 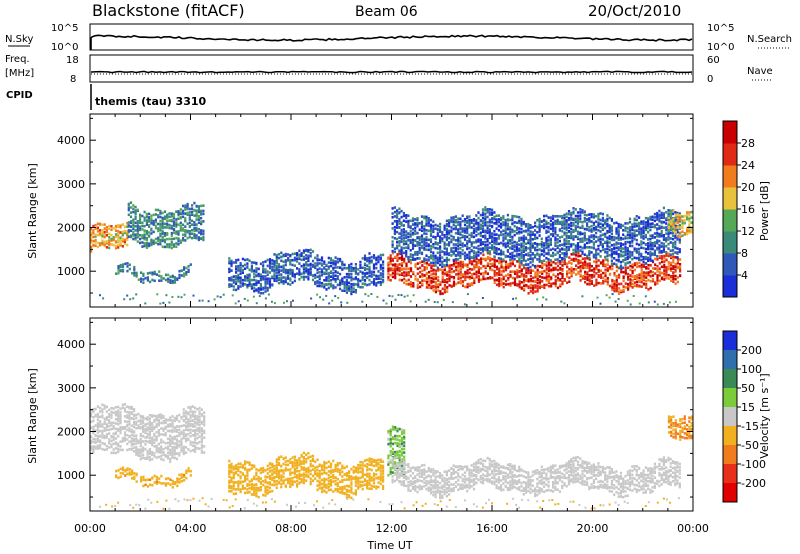 What do you see at coordinates (391, 37) in the screenshot?
I see `nsky-panel` at bounding box center [391, 37].